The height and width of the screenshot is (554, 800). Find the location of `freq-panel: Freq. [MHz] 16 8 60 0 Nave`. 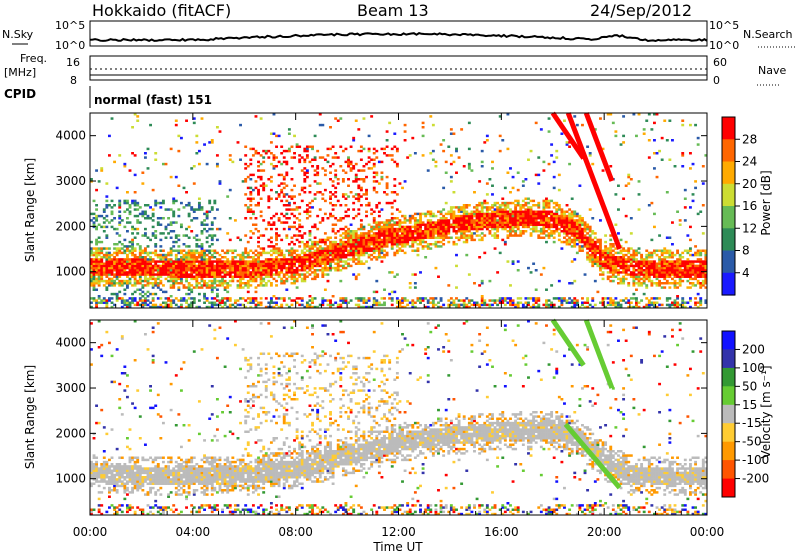

freq-panel: Freq. [MHz] 16 8 60 0 Nave is located at coordinates (395, 69).